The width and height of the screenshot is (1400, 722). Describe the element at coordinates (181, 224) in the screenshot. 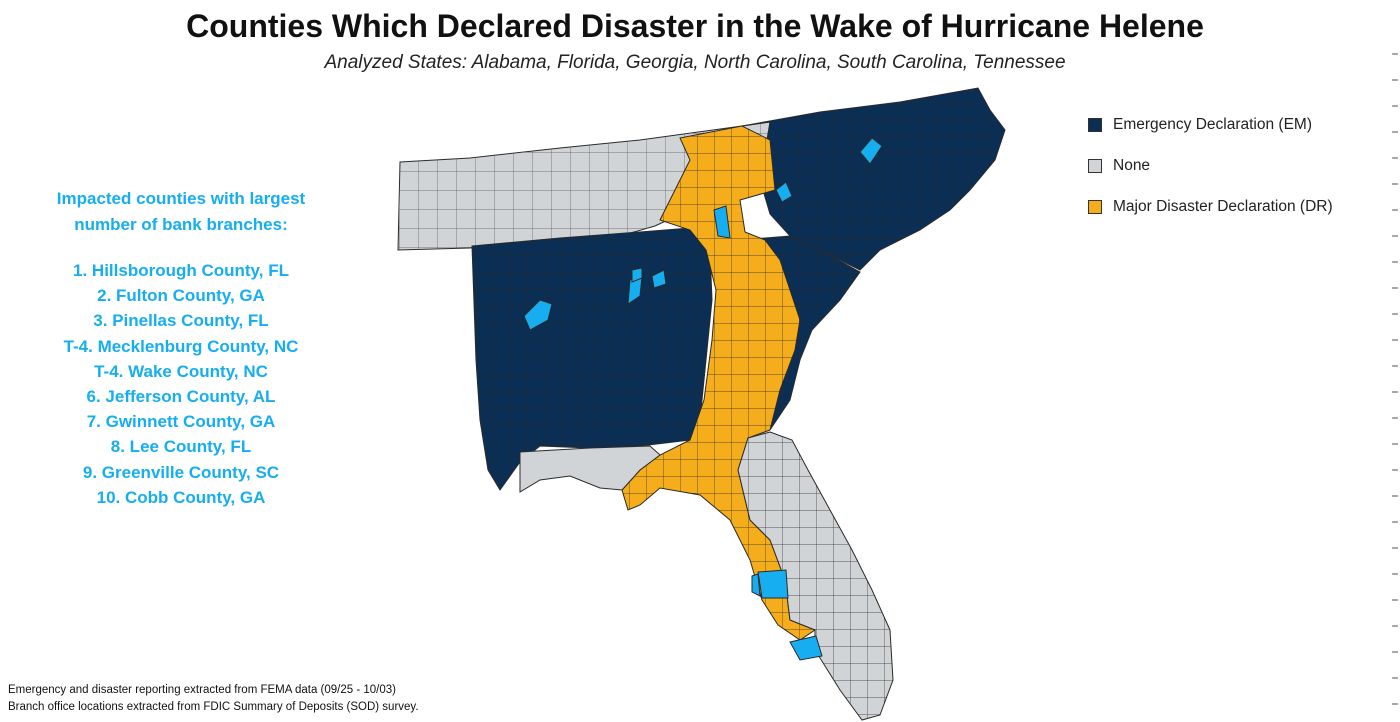

I see `impacted-heading-line2: number of bank branches:` at that location.